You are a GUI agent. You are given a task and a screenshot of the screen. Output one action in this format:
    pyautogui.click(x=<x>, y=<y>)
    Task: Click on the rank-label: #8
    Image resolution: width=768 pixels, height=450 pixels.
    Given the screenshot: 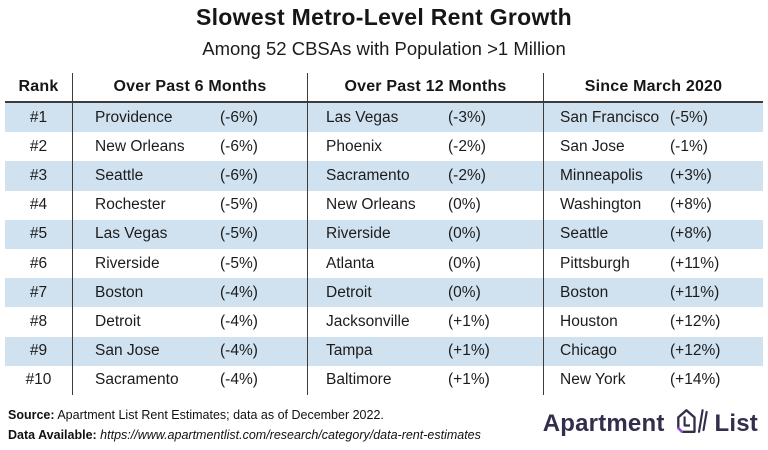 What is the action you would take?
    pyautogui.click(x=38, y=321)
    